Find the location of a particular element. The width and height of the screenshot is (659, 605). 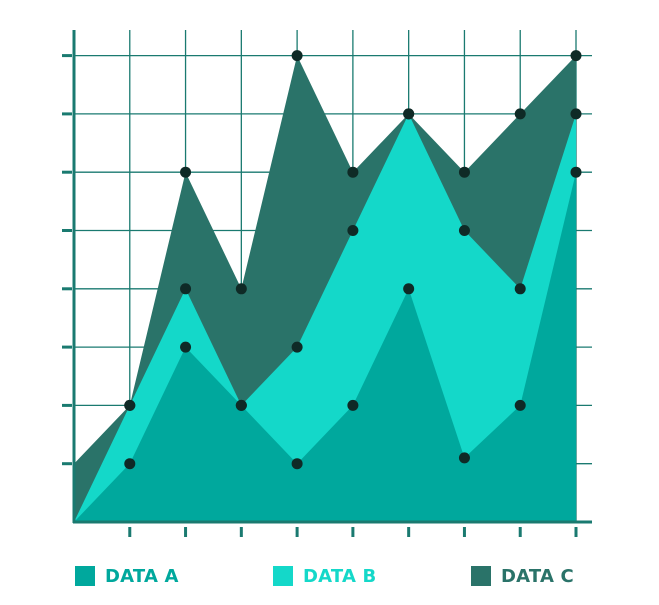

legend-label-data-c: DATA C is located at coordinates (537, 576).